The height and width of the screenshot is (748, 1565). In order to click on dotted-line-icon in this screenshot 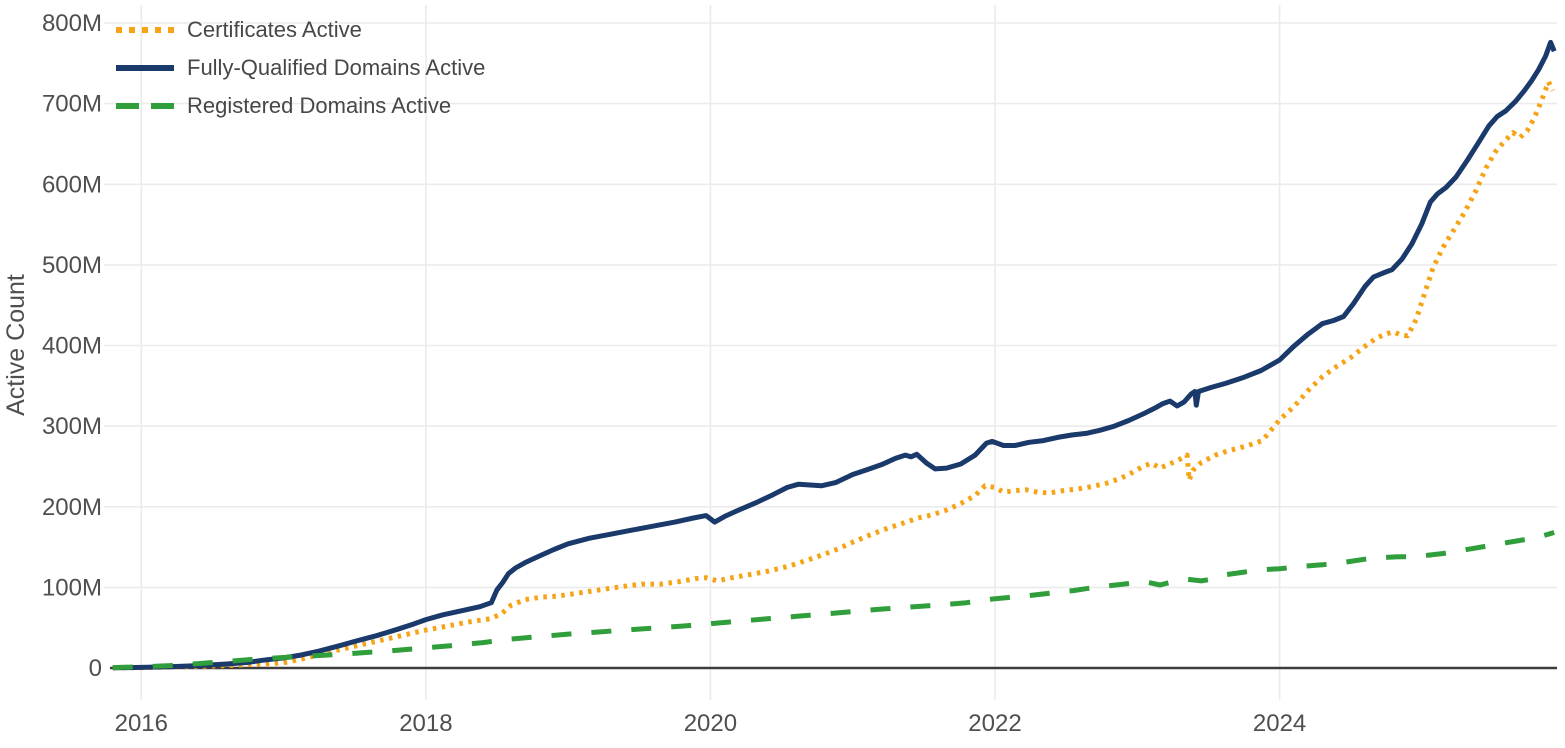, I will do `click(145, 30)`.